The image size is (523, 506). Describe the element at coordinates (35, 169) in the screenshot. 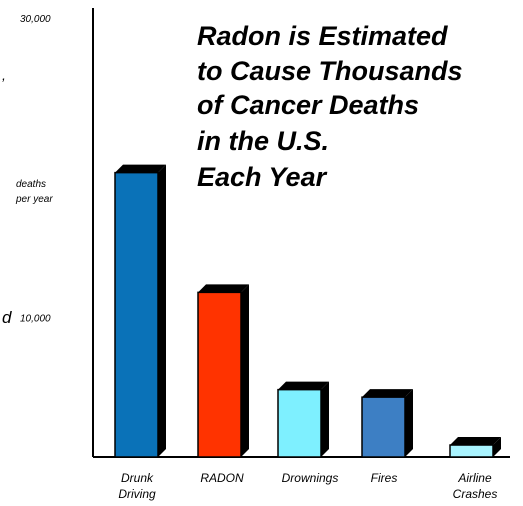

I see `y-tick-labels: 30,000 10,000` at that location.